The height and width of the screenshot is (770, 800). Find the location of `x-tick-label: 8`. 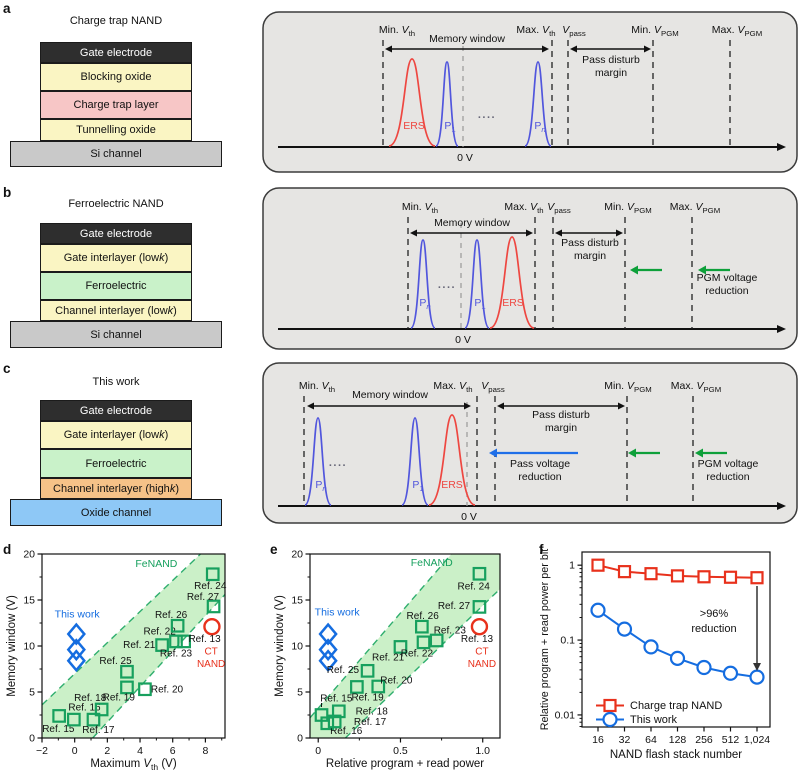

x-tick-label: 8 is located at coordinates (205, 751).